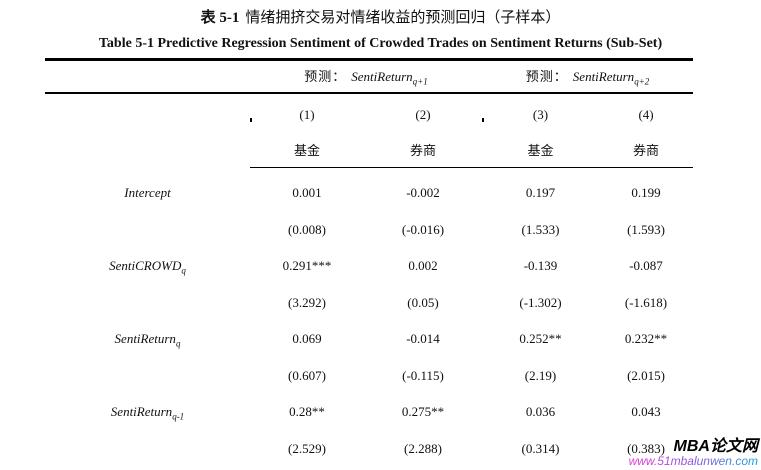 The image size is (761, 470). What do you see at coordinates (423, 375) in the screenshot?
I see `tstat-cell: (-0.115)` at bounding box center [423, 375].